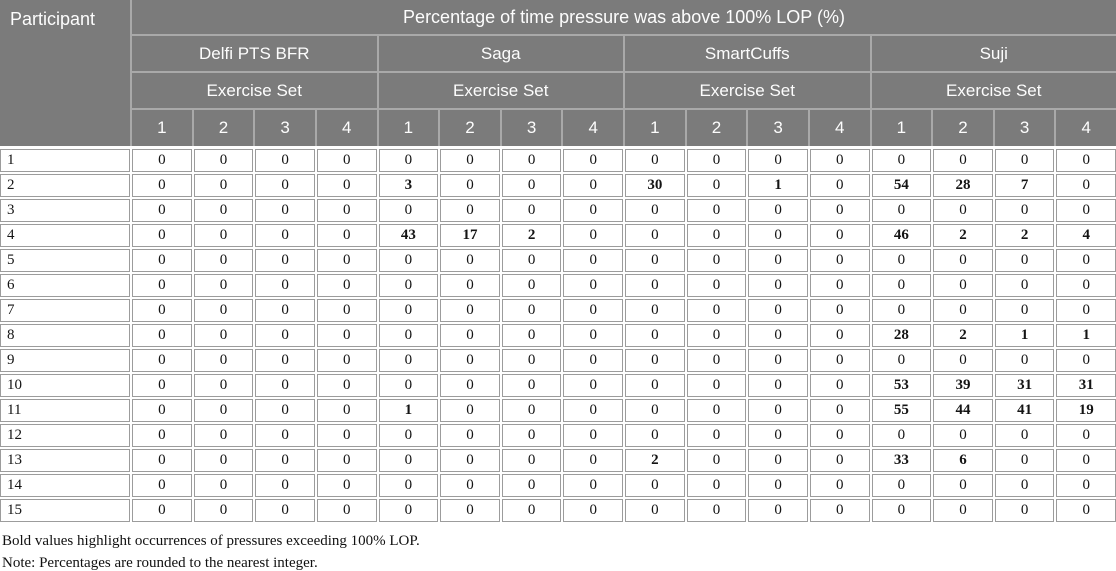  I want to click on participant-cell: 13, so click(65, 460).